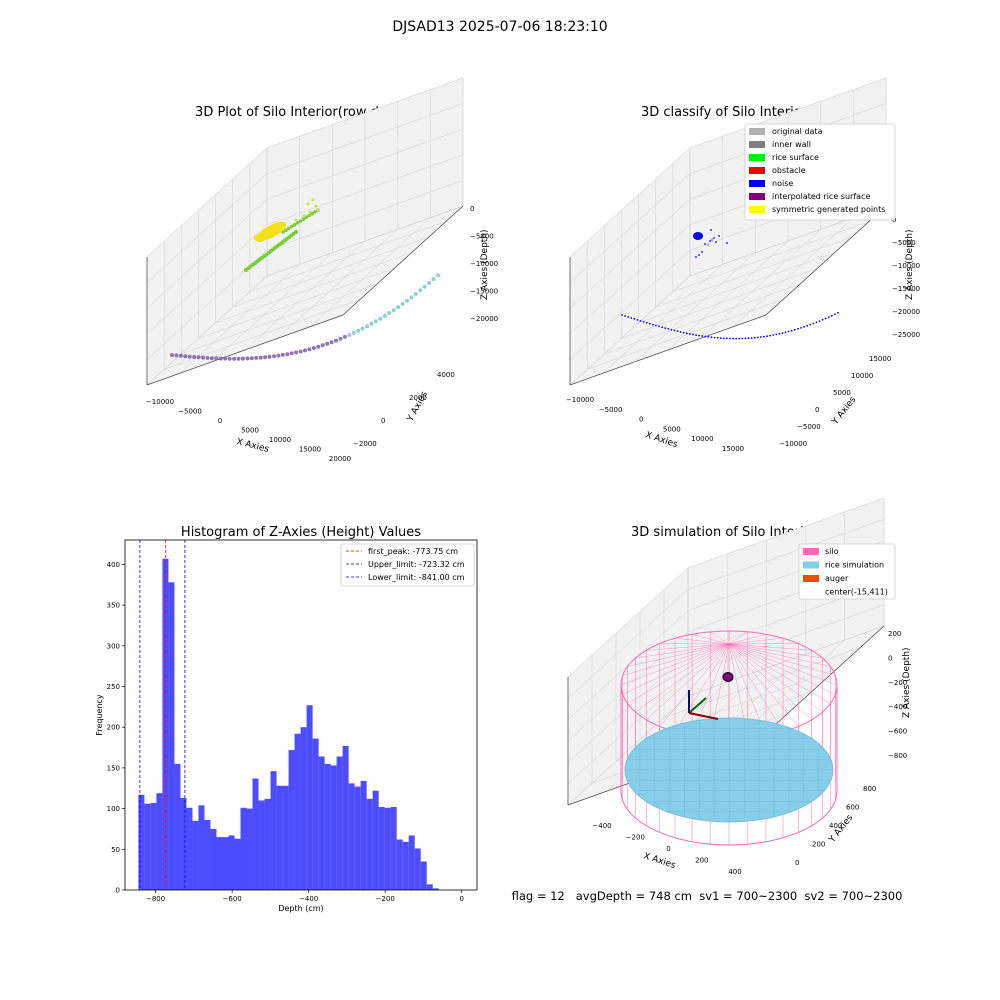 This screenshot has width=1000, height=1000. Describe the element at coordinates (897, 707) in the screenshot. I see `z-tick-label: −400` at that location.